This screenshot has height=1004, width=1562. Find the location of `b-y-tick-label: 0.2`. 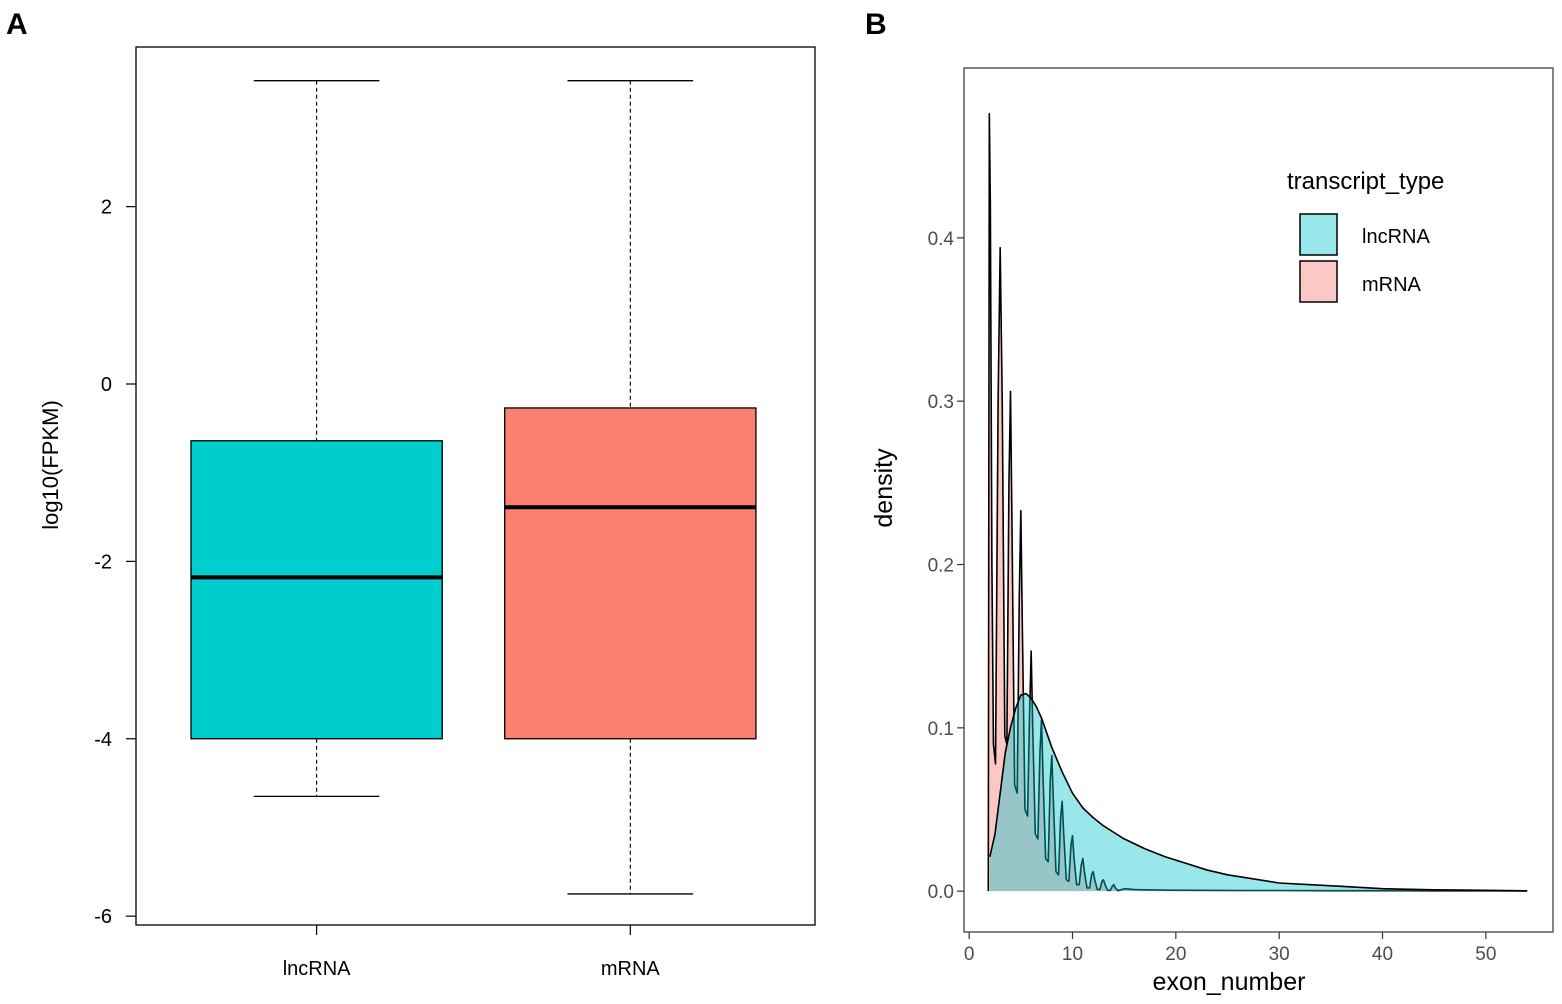

b-y-tick-label: 0.2 is located at coordinates (941, 566).